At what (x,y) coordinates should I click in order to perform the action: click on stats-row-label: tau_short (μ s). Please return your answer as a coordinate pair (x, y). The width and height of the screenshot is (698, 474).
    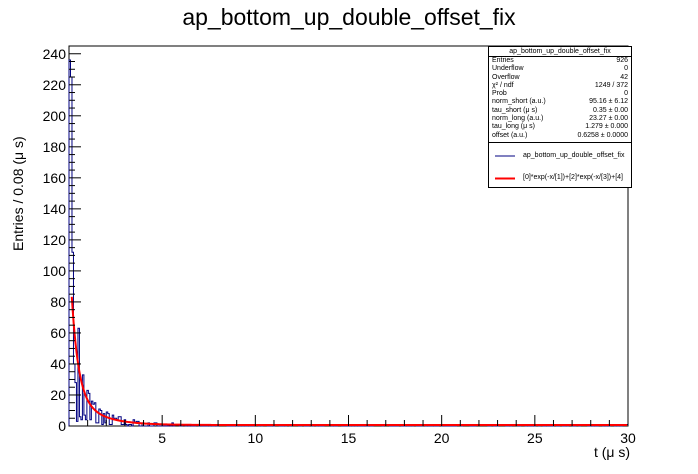
    Looking at the image, I should click on (515, 110).